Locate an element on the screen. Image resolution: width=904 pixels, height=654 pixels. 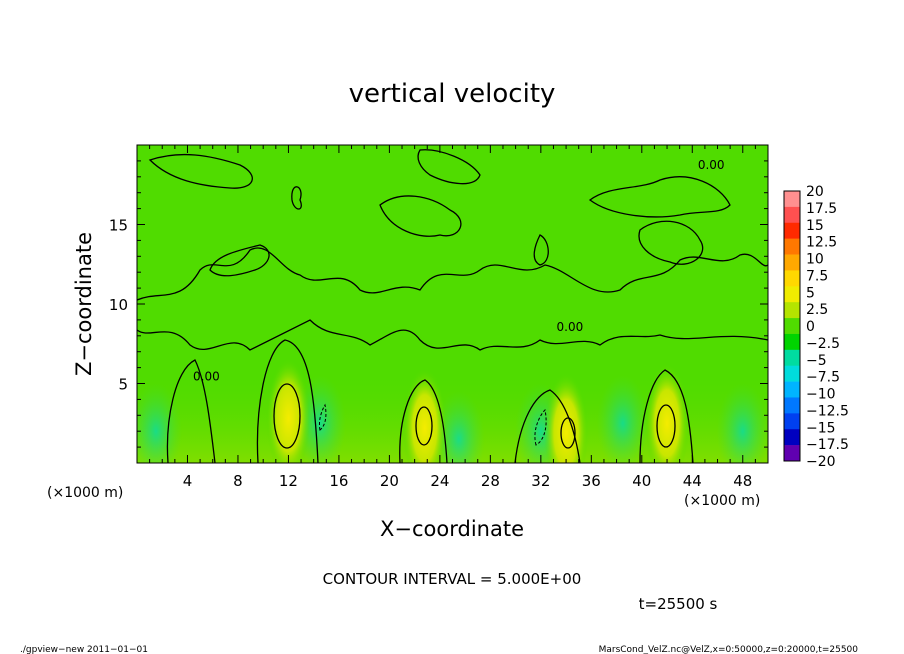
x-tick-label: 8 is located at coordinates (238, 481).